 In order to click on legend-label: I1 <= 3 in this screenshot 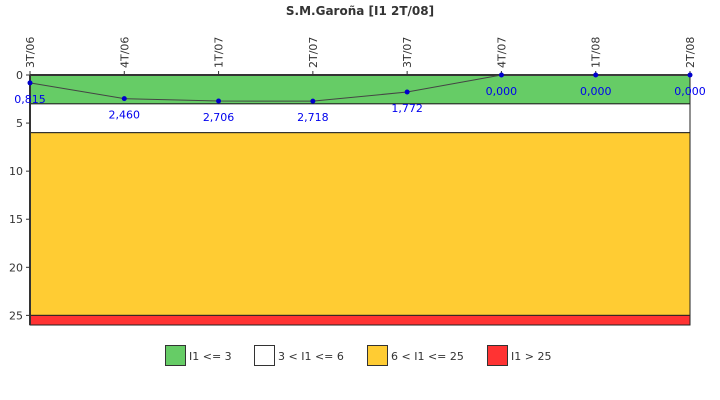, I will do `click(210, 356)`.